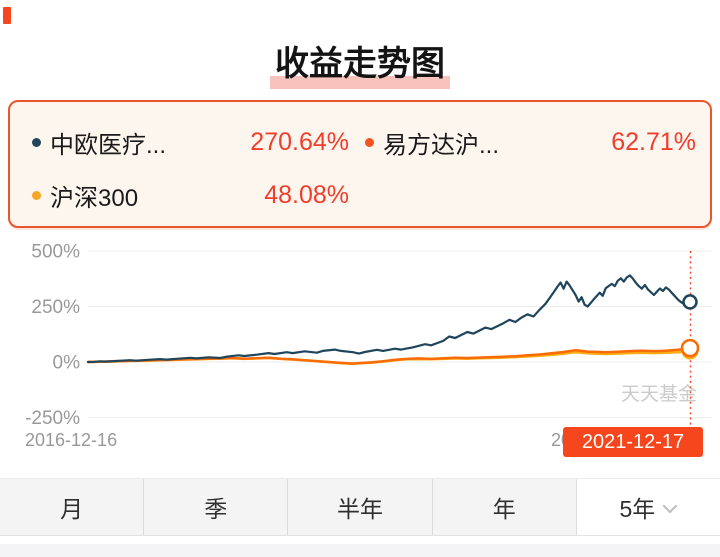 The width and height of the screenshot is (720, 557). Describe the element at coordinates (306, 194) in the screenshot. I see `index-value: 48.08%` at that location.